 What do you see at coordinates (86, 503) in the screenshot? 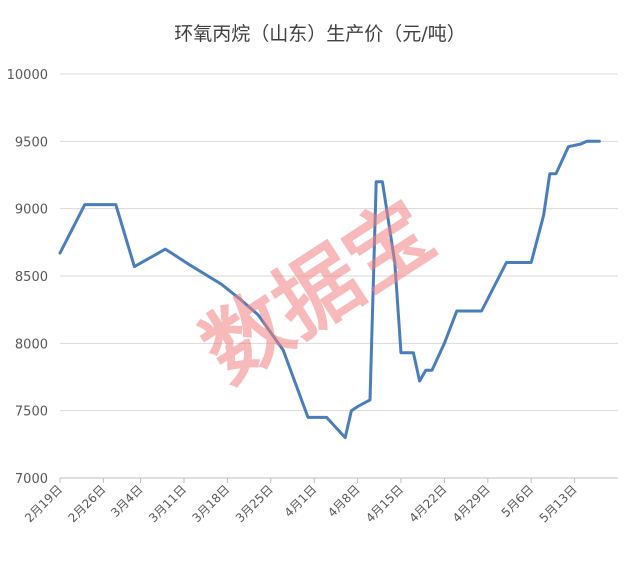
I see `x-tick-label: 2月26日` at bounding box center [86, 503].